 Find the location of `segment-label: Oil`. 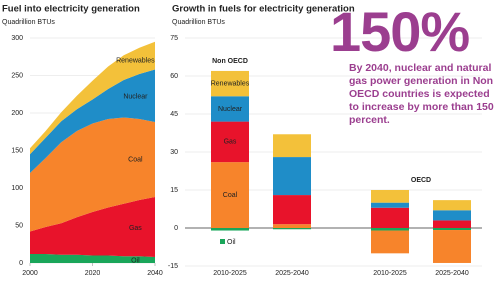

segment-label: Oil is located at coordinates (231, 242).